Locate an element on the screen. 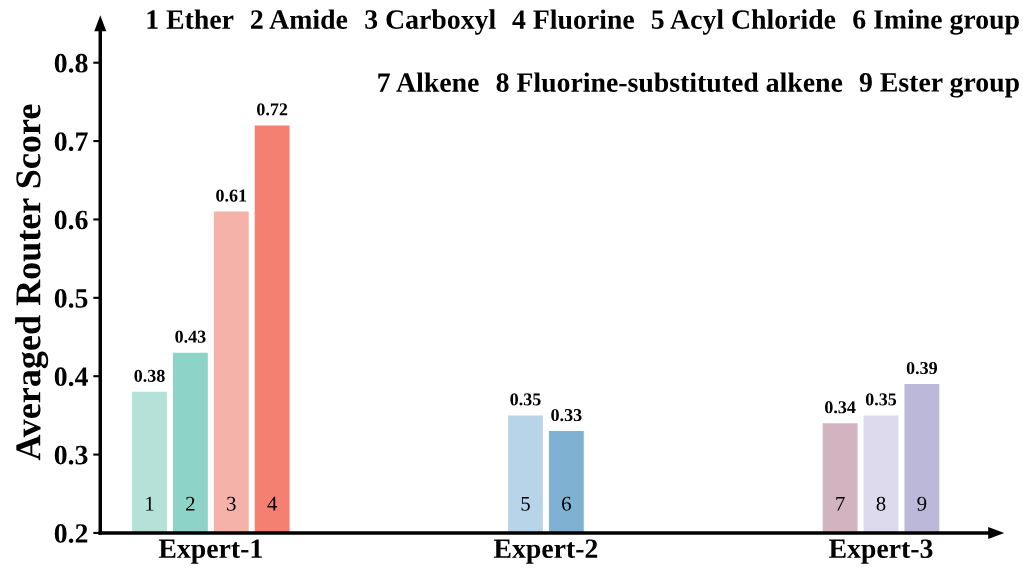  data-label: 0.61 is located at coordinates (231, 195).